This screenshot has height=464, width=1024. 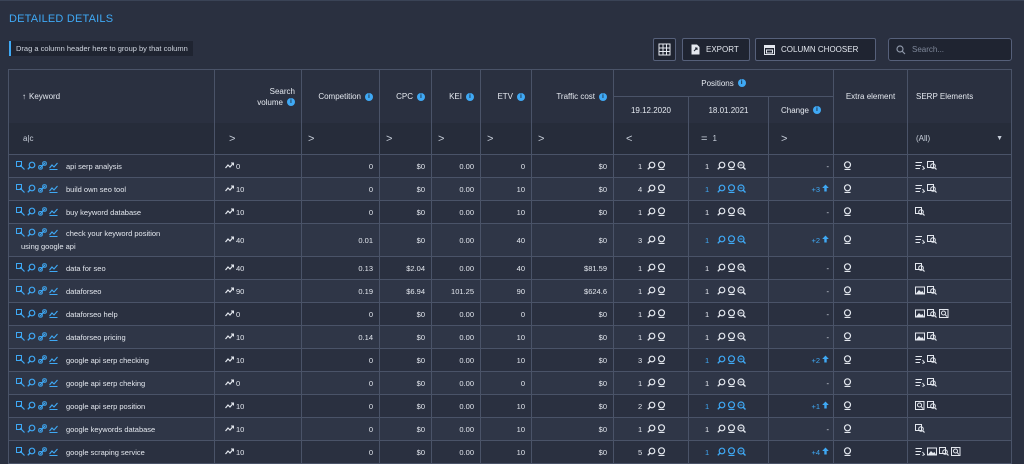 What do you see at coordinates (920, 314) in the screenshot?
I see `image-icon` at bounding box center [920, 314].